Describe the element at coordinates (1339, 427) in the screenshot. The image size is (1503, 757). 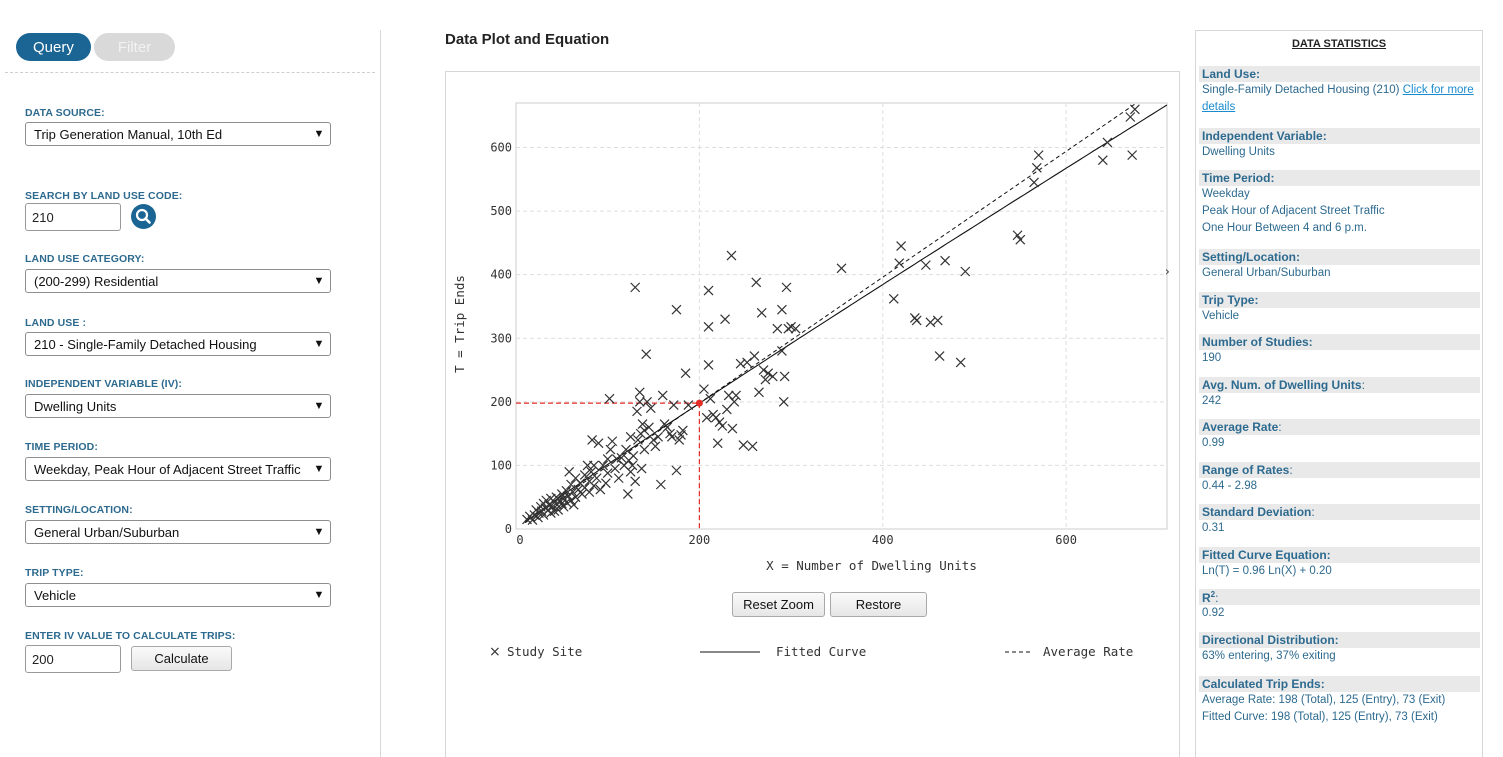
I see `stat-heading: Average Rate:` at that location.